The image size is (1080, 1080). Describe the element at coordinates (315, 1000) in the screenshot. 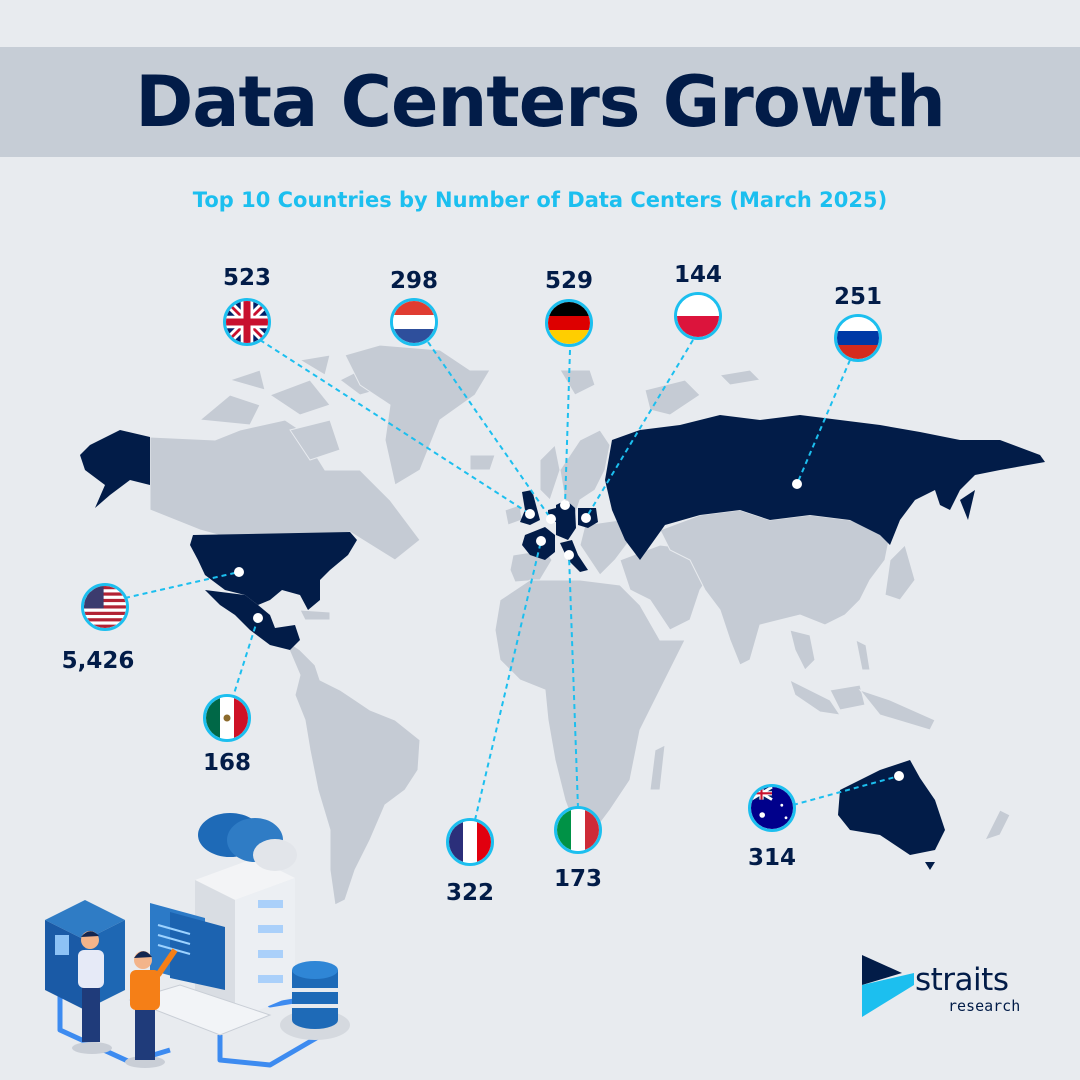

I see `database-icon` at that location.